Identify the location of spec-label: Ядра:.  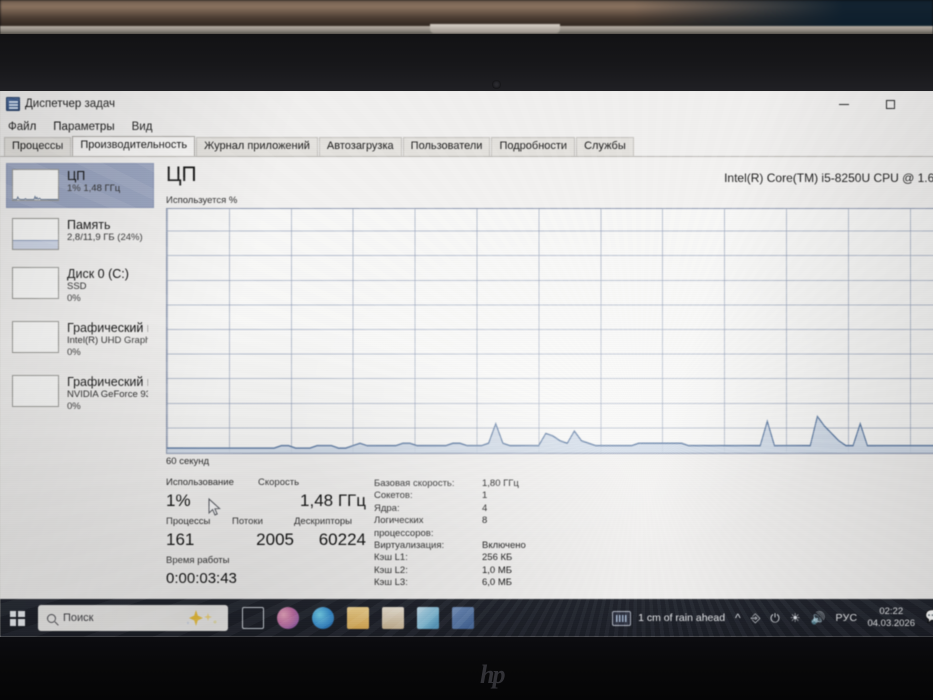
(387, 508).